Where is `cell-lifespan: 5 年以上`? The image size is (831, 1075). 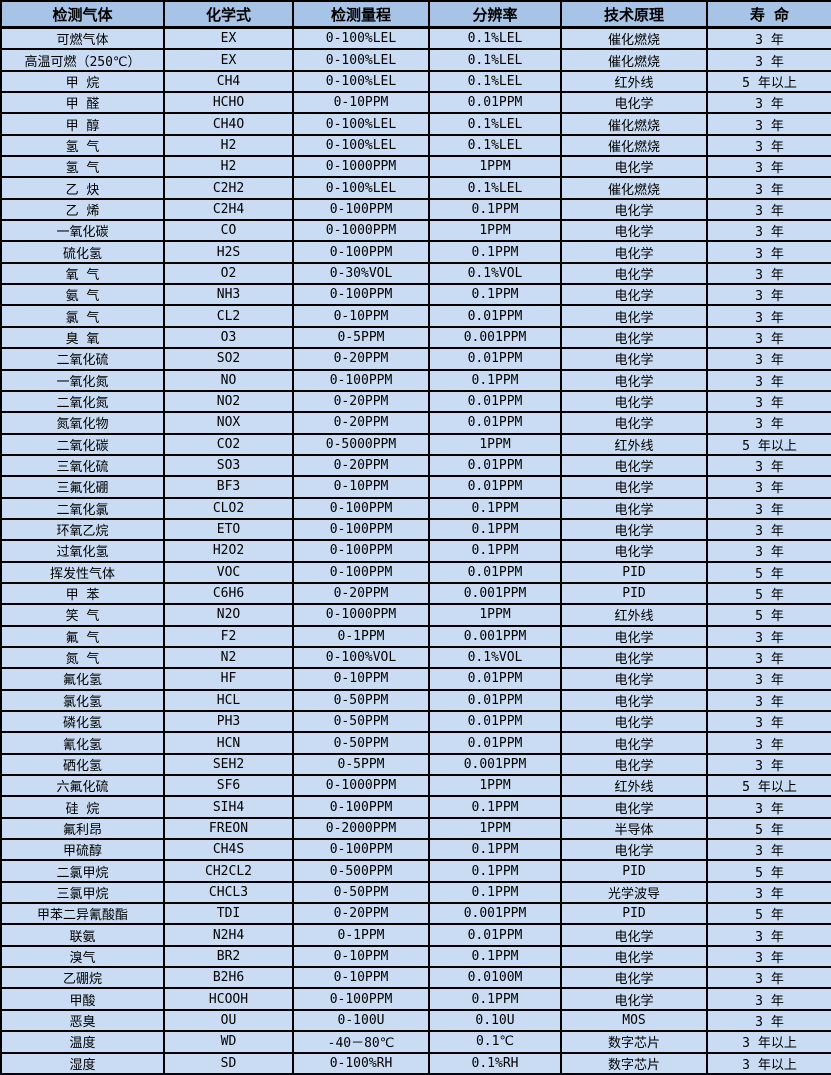
cell-lifespan: 5 年以上 is located at coordinates (768, 444).